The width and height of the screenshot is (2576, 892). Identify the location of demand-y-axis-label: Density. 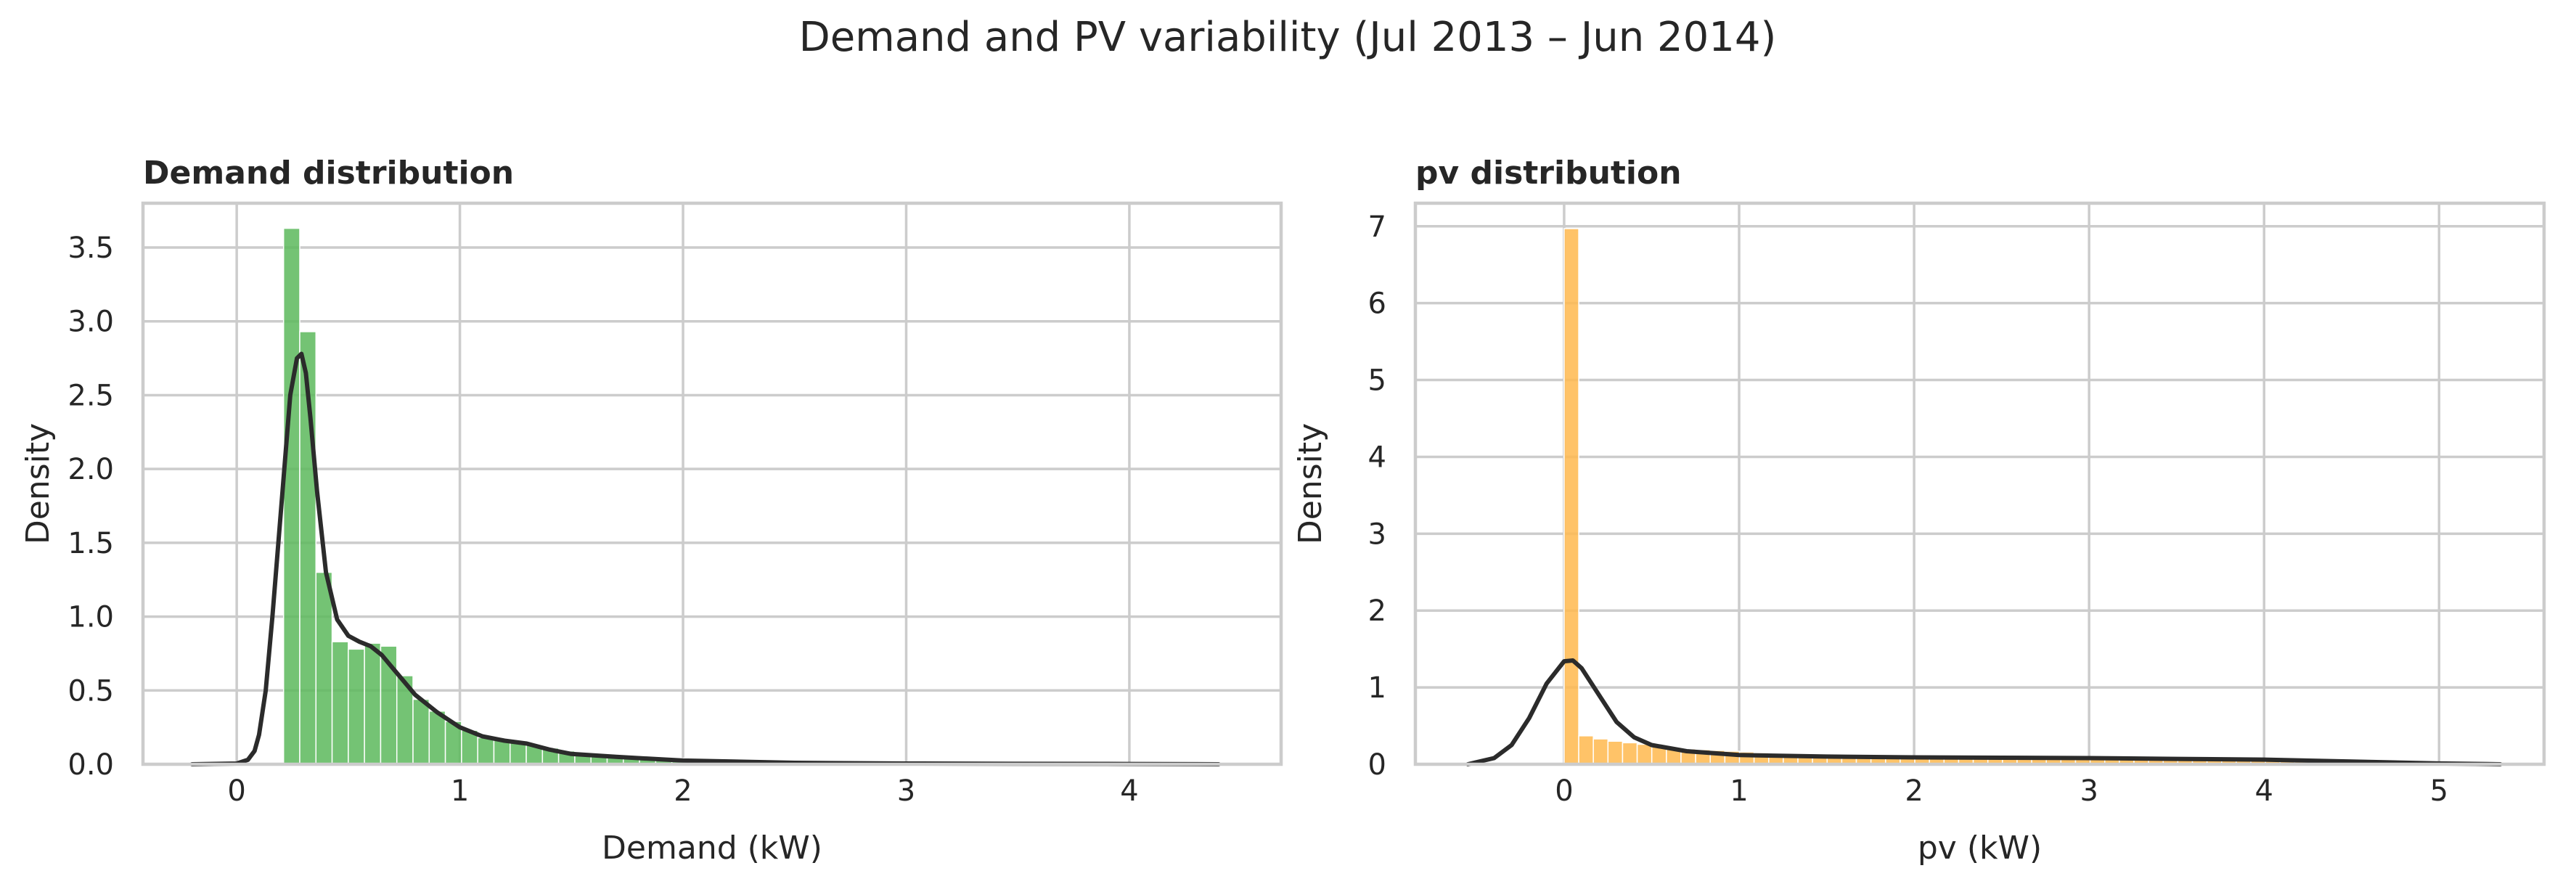
(38, 483).